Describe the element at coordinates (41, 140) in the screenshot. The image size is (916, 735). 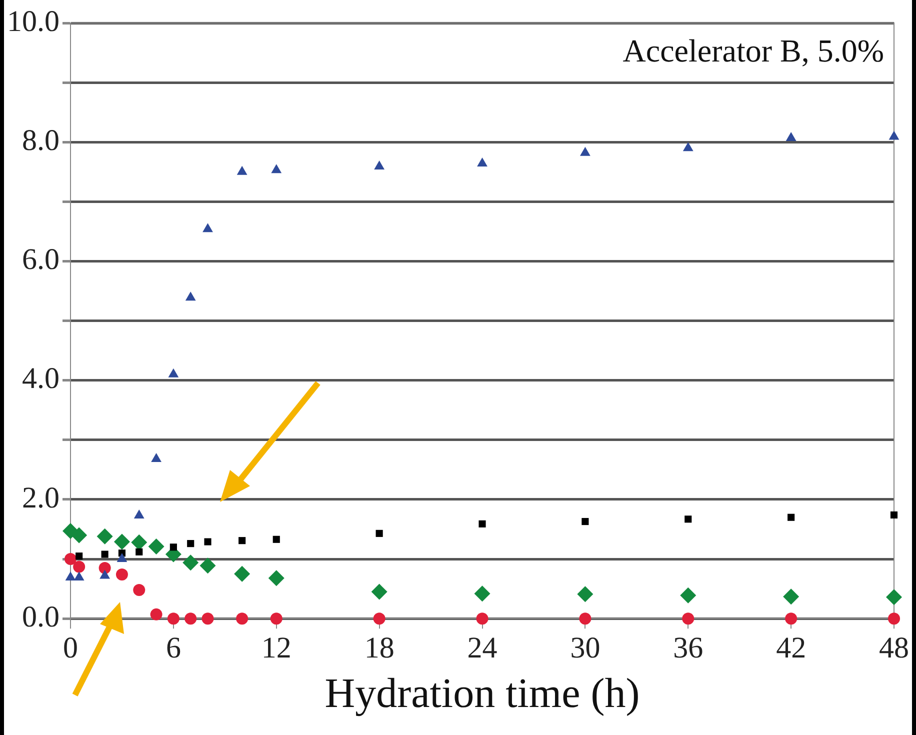
I see `y-tick-label: 8.0` at that location.